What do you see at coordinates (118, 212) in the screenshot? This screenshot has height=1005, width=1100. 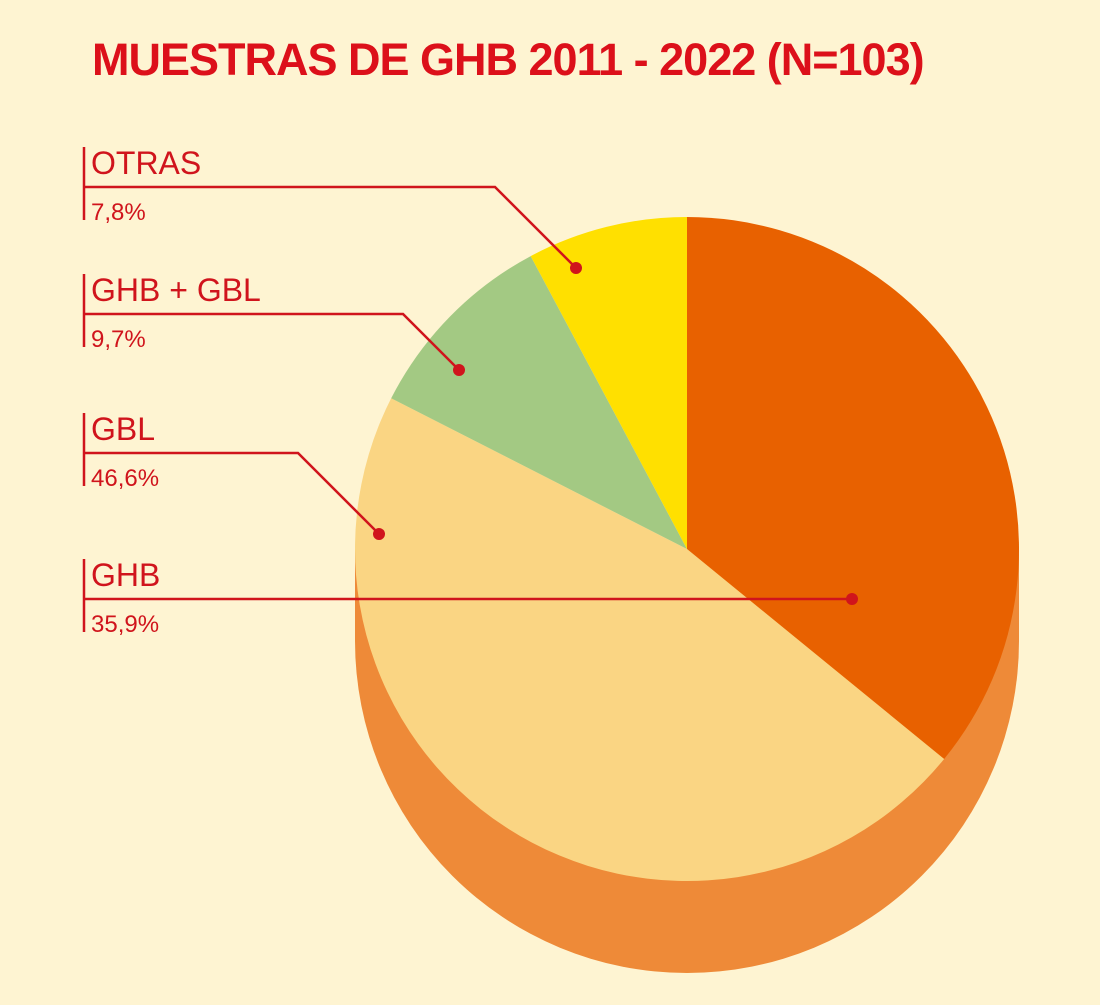 I see `slice-value-otras: 7,8%` at bounding box center [118, 212].